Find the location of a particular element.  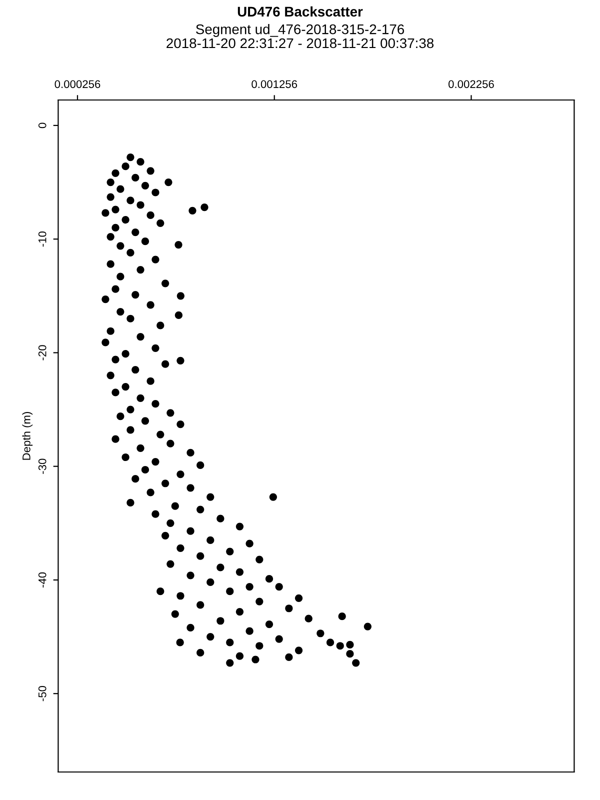

chart-title: UD476 Backscatter is located at coordinates (300, 11).